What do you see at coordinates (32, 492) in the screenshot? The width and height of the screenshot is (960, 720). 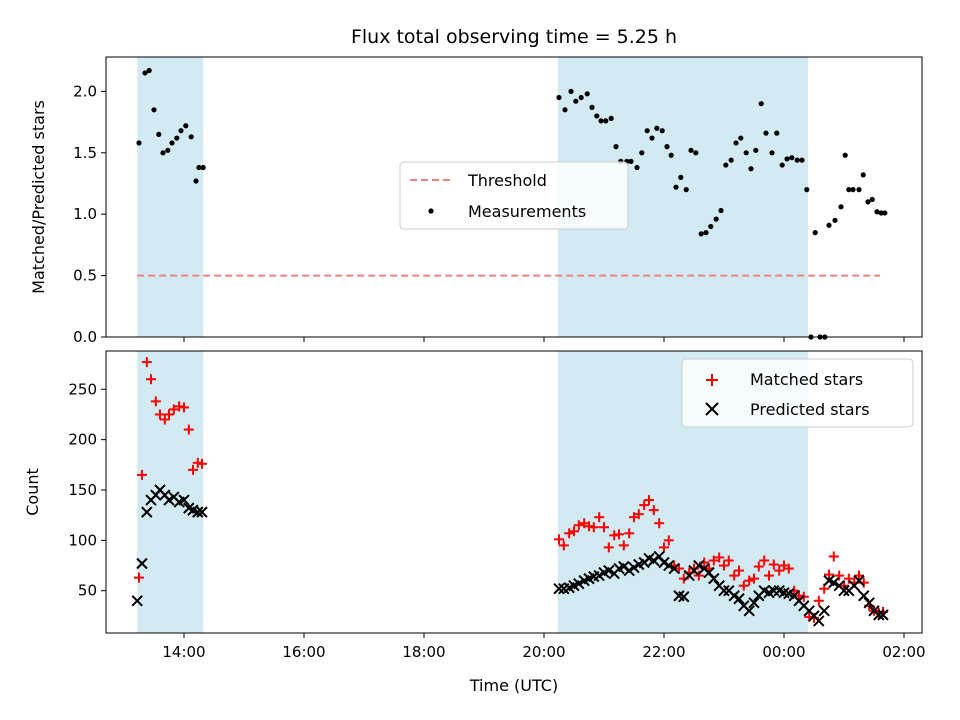 I see `count-y-axis-label: Count` at bounding box center [32, 492].